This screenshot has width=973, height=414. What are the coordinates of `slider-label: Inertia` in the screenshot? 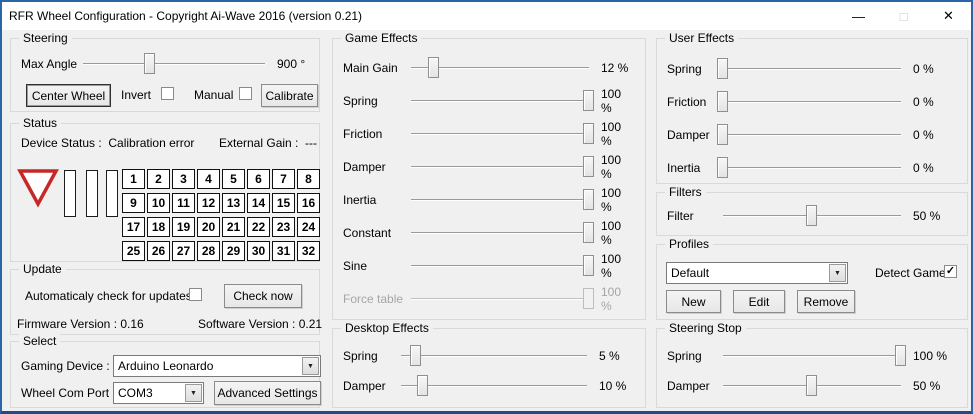 It's located at (360, 199).